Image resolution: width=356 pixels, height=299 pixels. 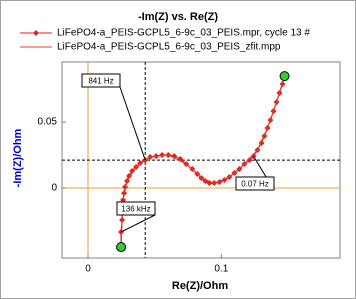 I want to click on annotation: 136 kHz, so click(x=135, y=209).